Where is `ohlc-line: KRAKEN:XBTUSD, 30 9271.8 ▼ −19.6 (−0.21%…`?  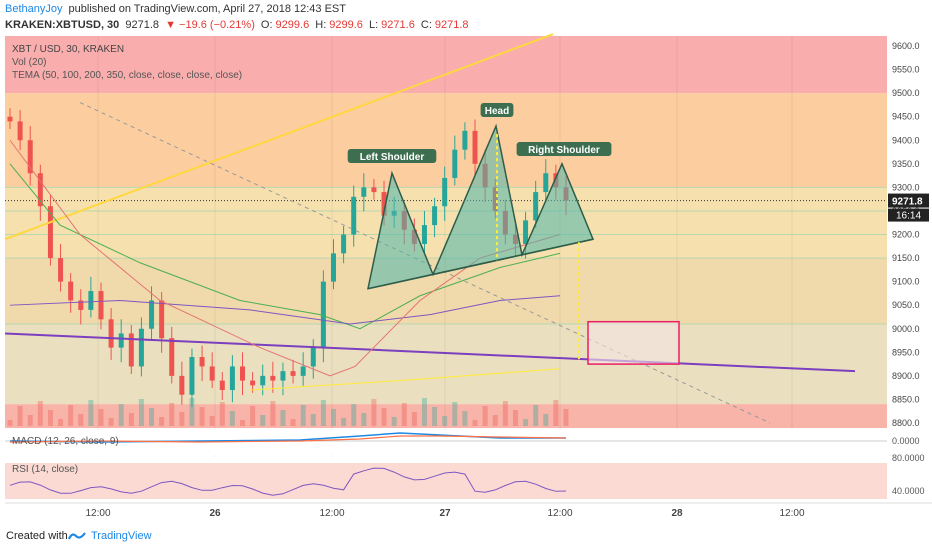 ohlc-line: KRAKEN:XBTUSD, 30 9271.8 ▼ −19.6 (−0.21%… is located at coordinates (238, 25).